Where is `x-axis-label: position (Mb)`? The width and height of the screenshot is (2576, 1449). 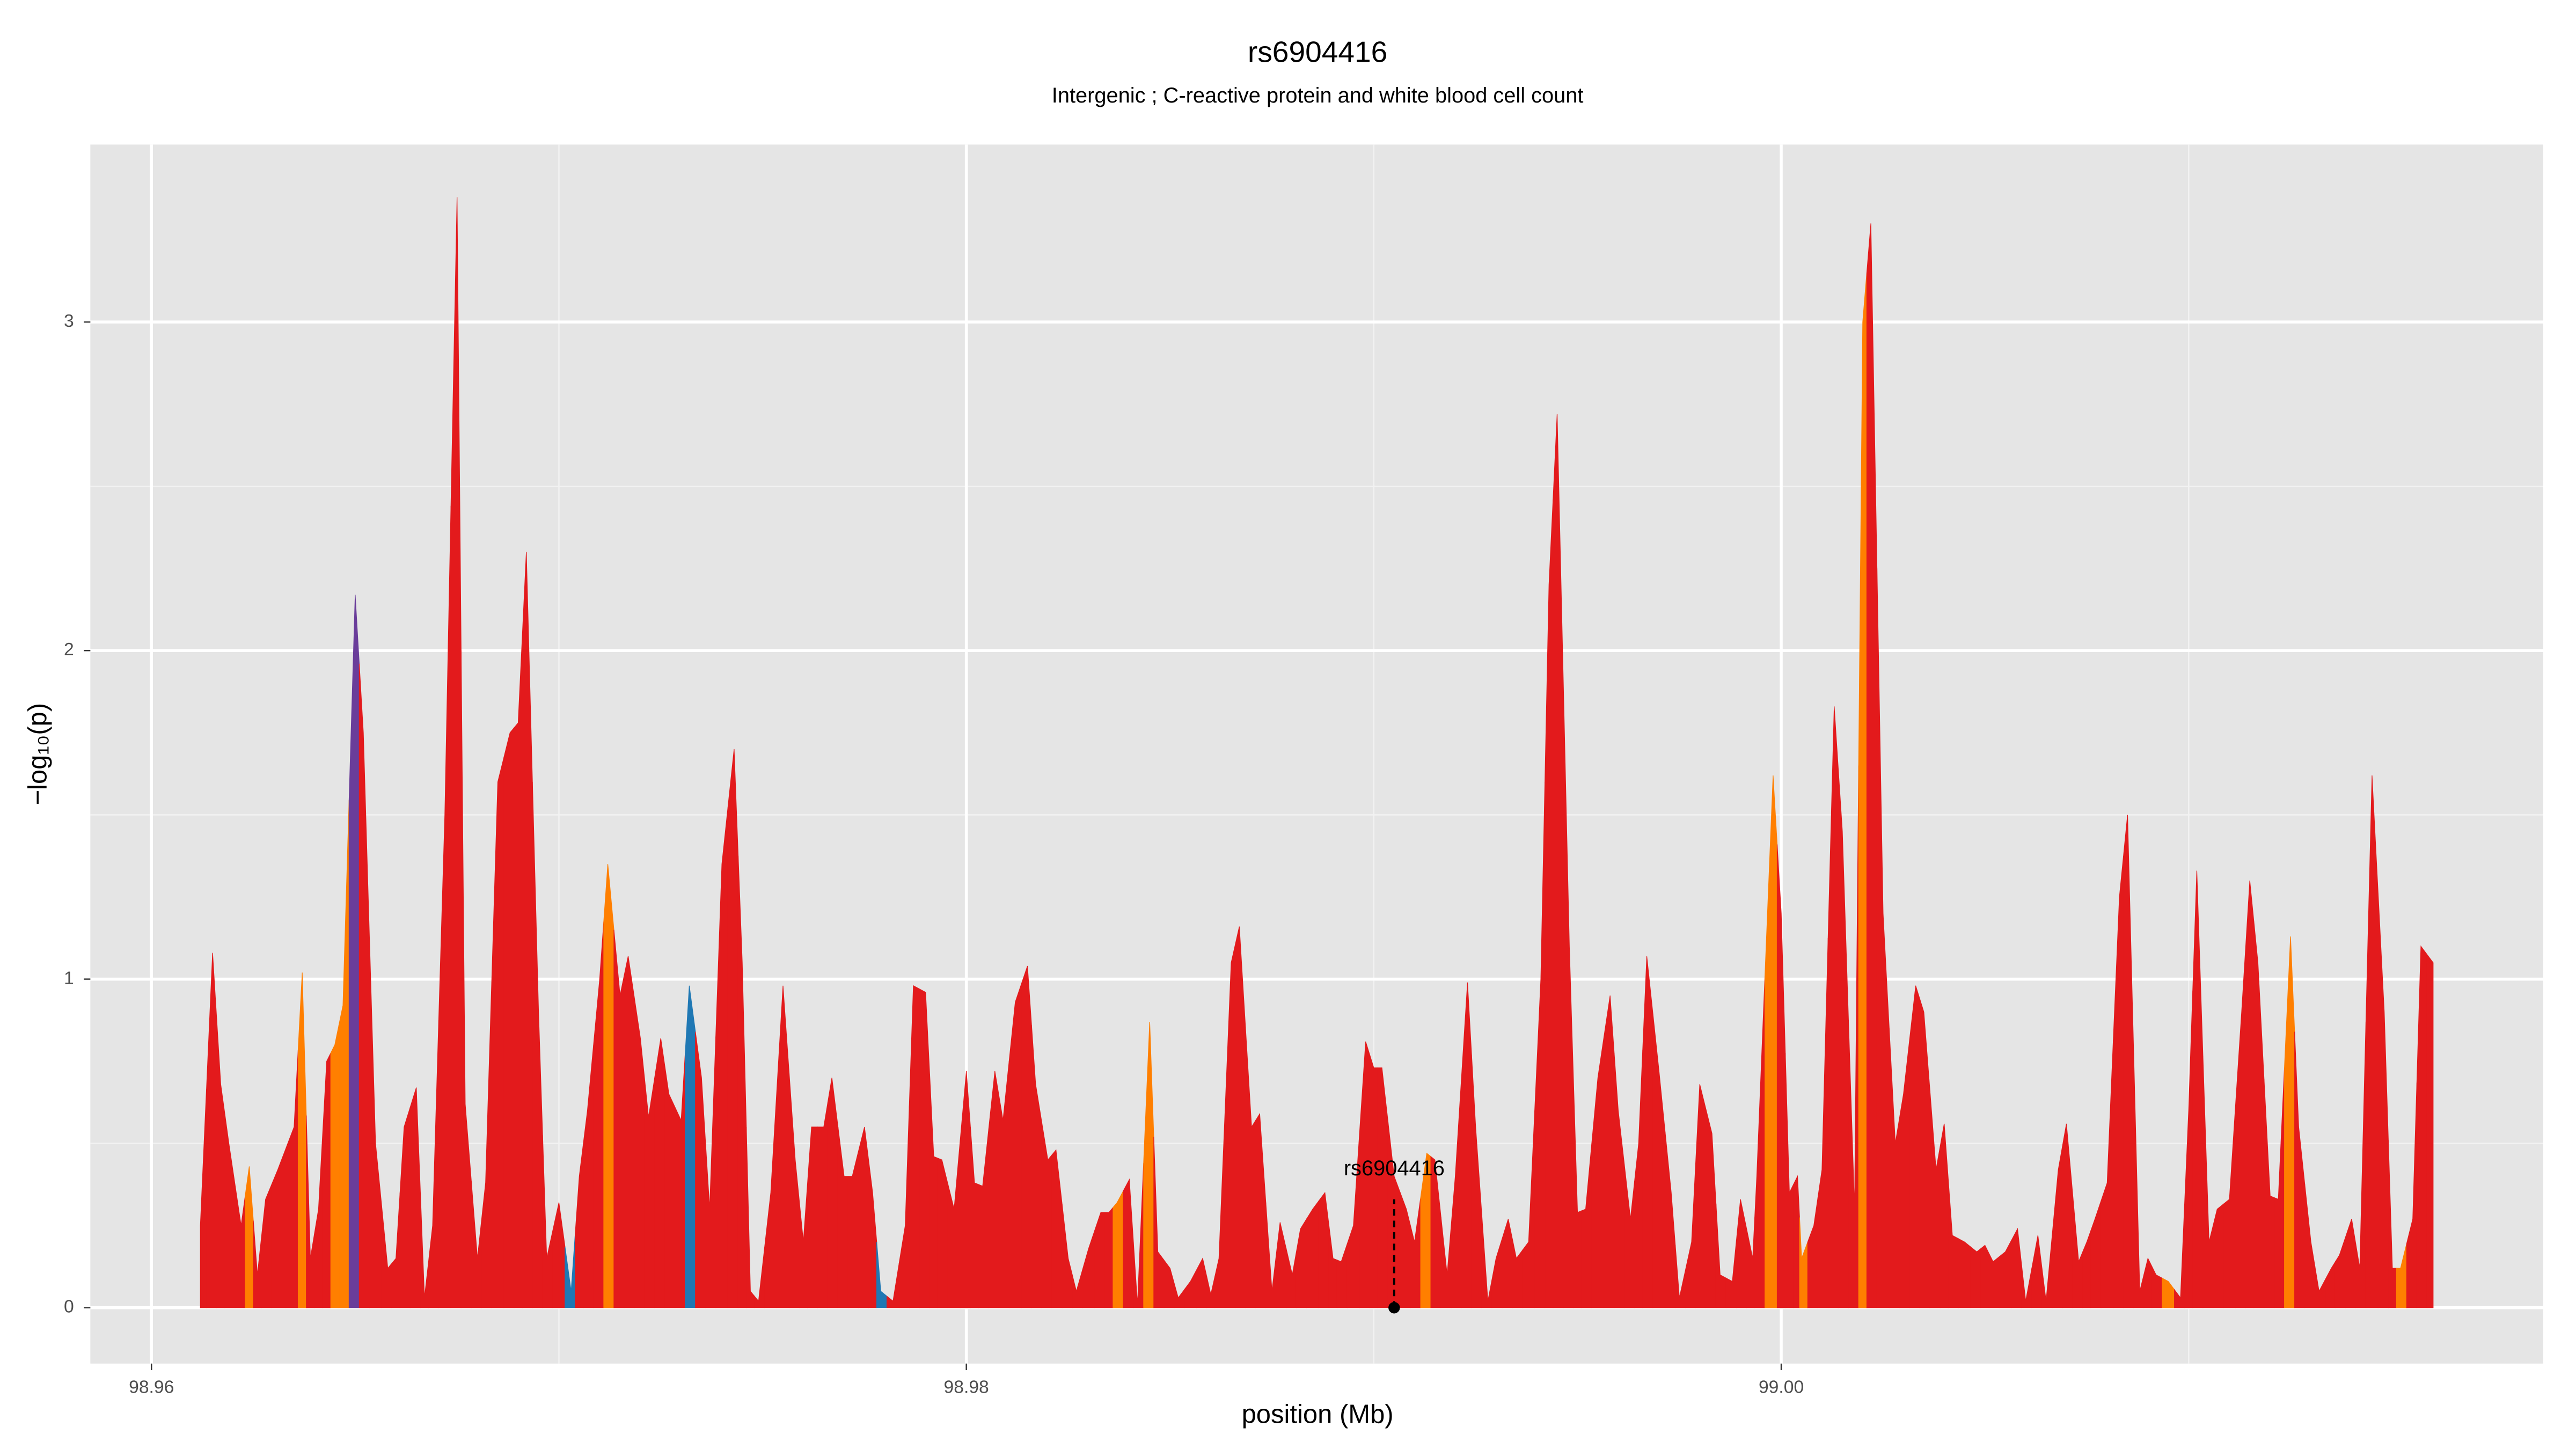 x-axis-label: position (Mb) is located at coordinates (1318, 1414).